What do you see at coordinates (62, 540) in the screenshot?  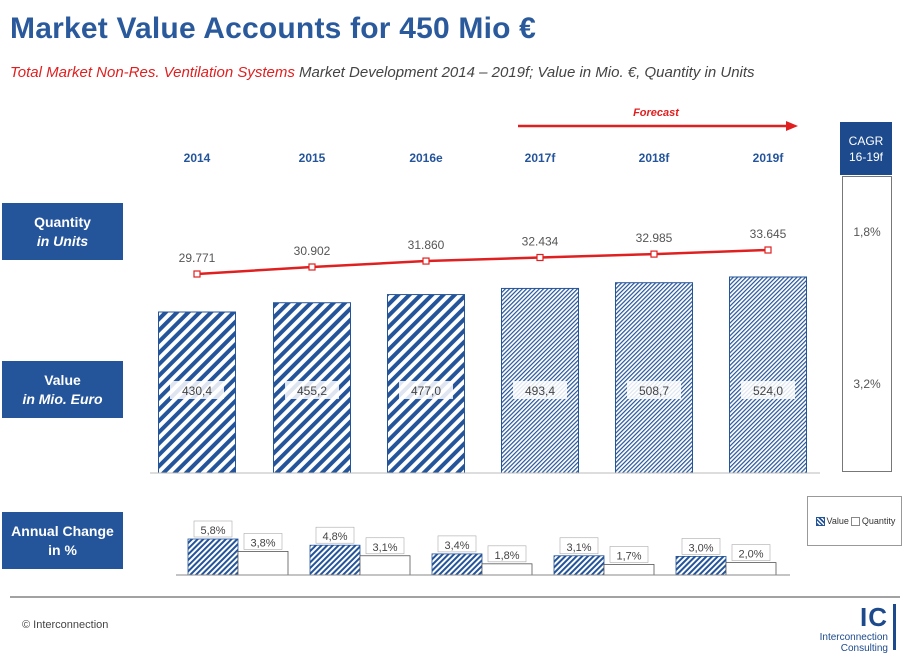 I see `annual-change-label-box: Annual Change in %` at bounding box center [62, 540].